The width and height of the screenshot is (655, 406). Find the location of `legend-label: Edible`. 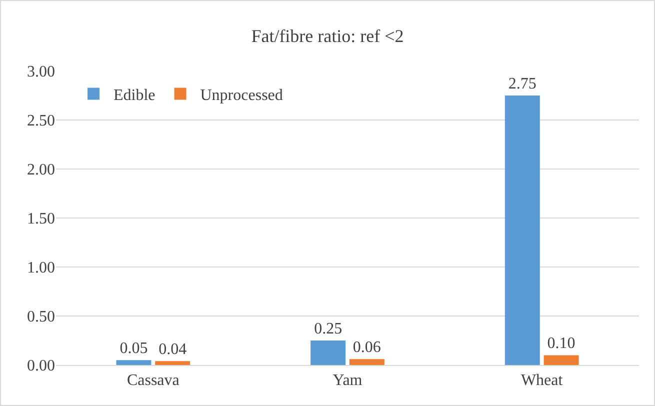

legend-label: Edible is located at coordinates (134, 95).